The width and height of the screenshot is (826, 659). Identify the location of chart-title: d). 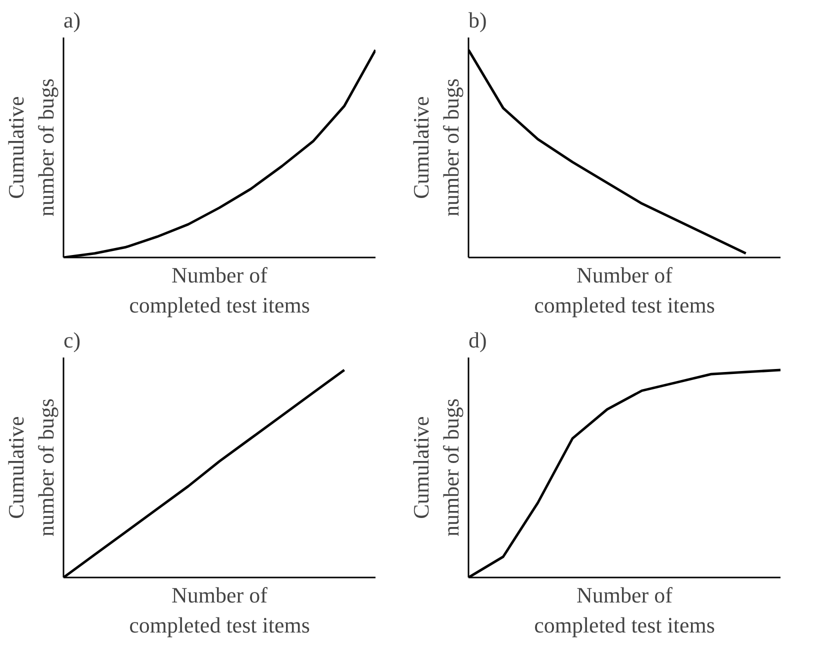
(477, 340).